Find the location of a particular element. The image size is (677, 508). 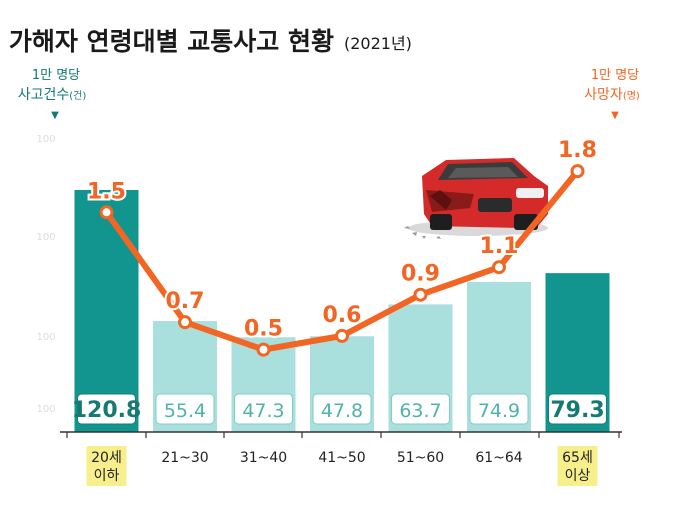

bar is located at coordinates (106, 311).